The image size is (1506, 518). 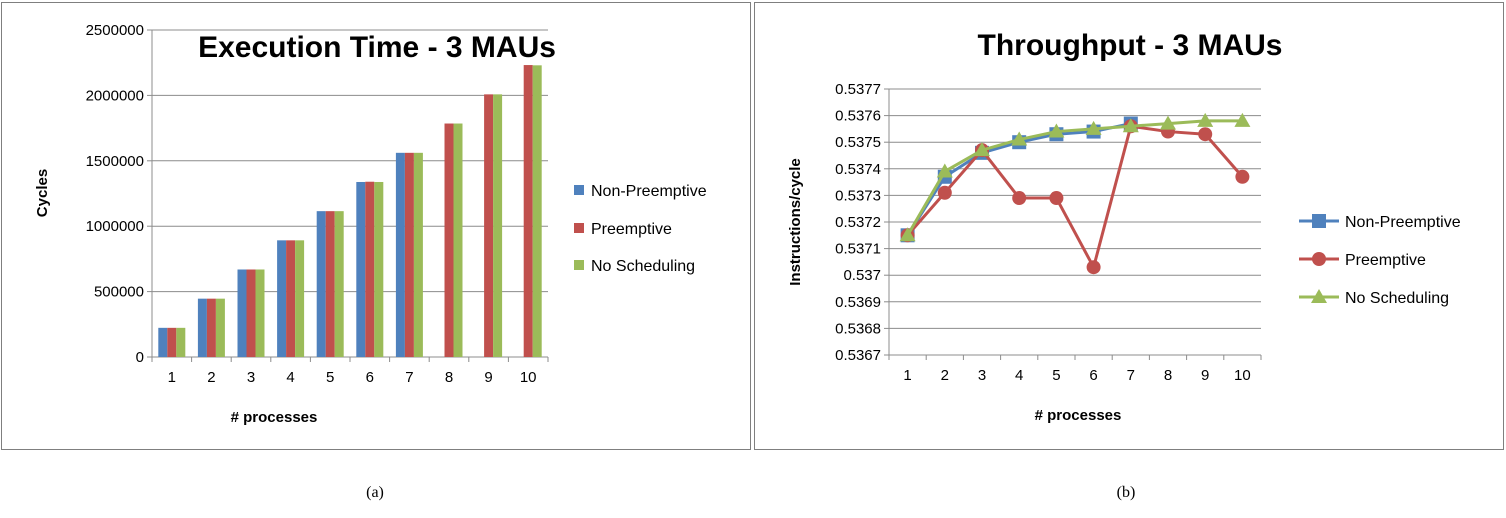 I want to click on legend-marker-no-scheduling, so click(x=1319, y=296).